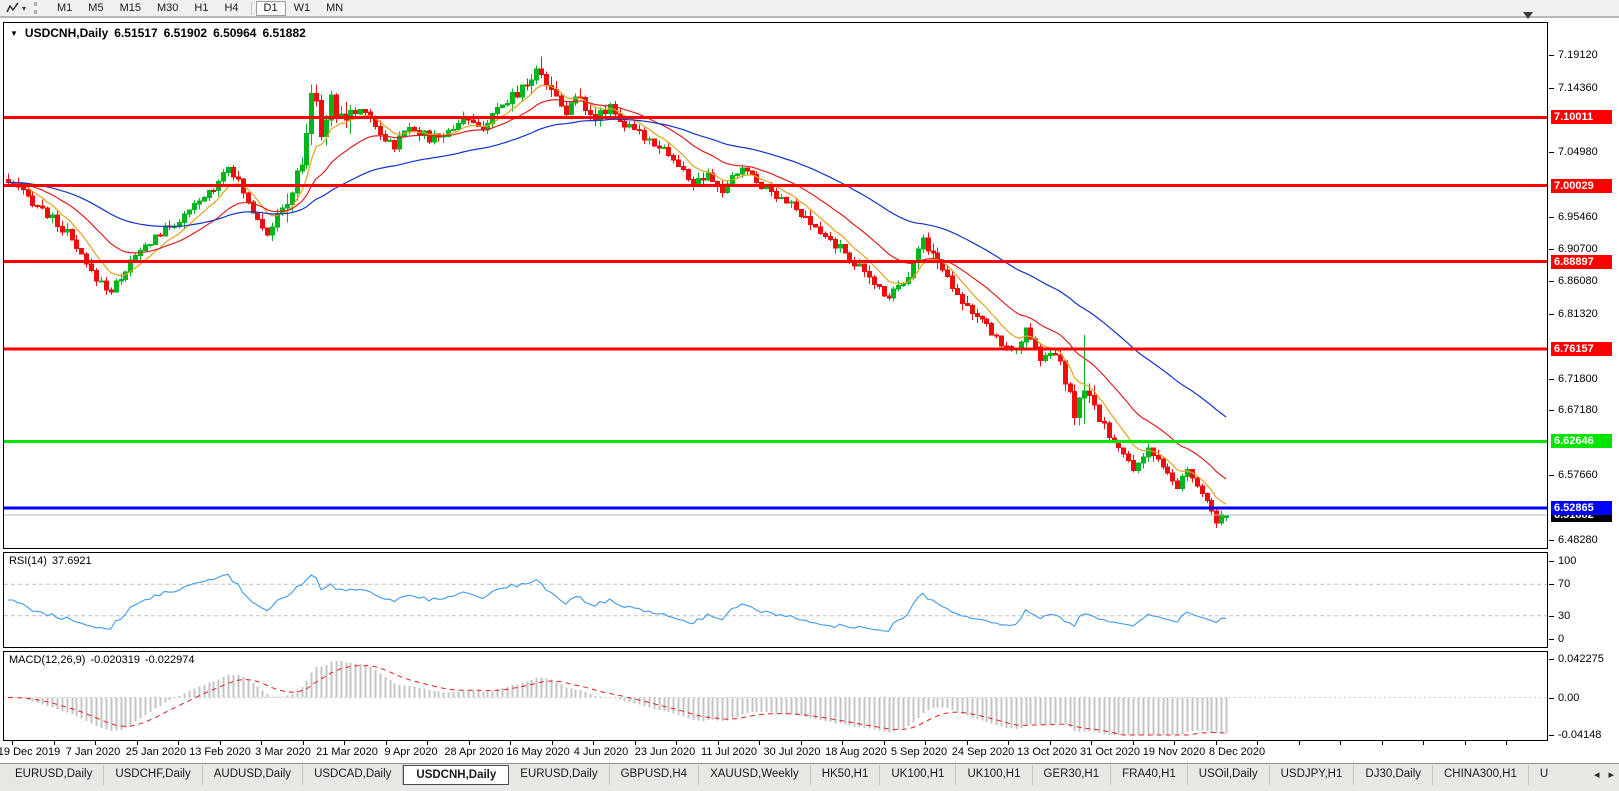  What do you see at coordinates (235, 33) in the screenshot?
I see `quote-low: 6.50964` at bounding box center [235, 33].